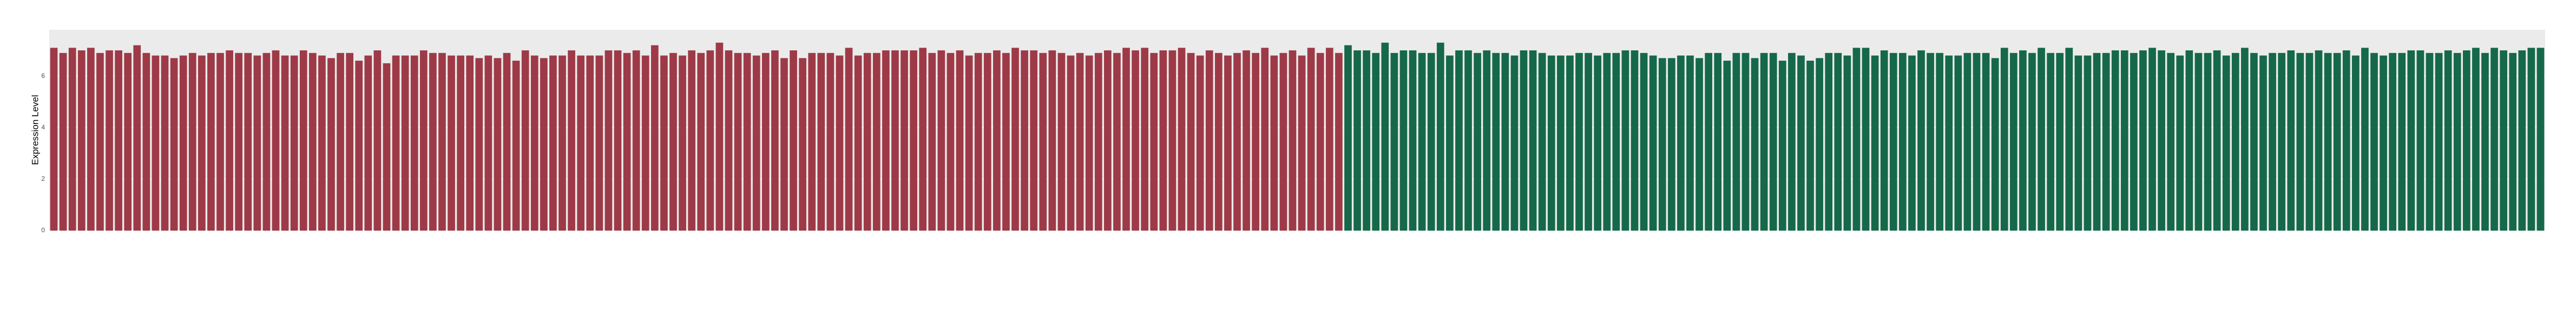 The width and height of the screenshot is (2576, 314). I want to click on y-tick-label: 6, so click(43, 76).